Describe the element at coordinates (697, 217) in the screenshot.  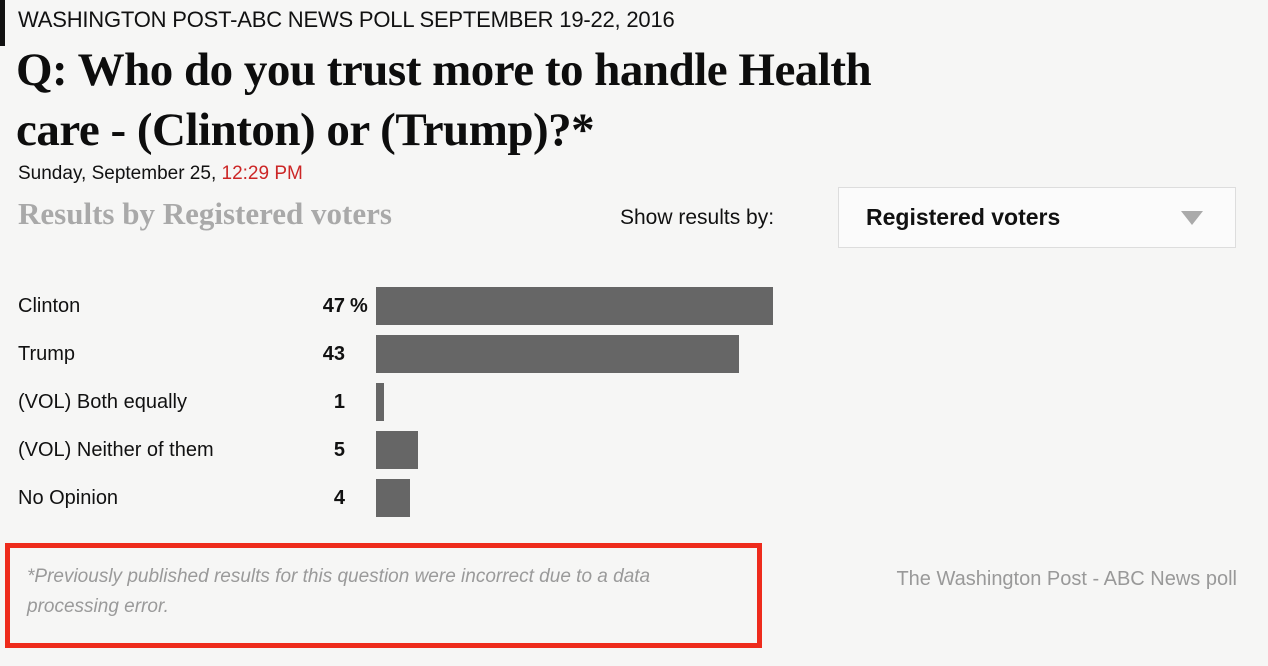
I see `filter-label: Show results by:` at that location.